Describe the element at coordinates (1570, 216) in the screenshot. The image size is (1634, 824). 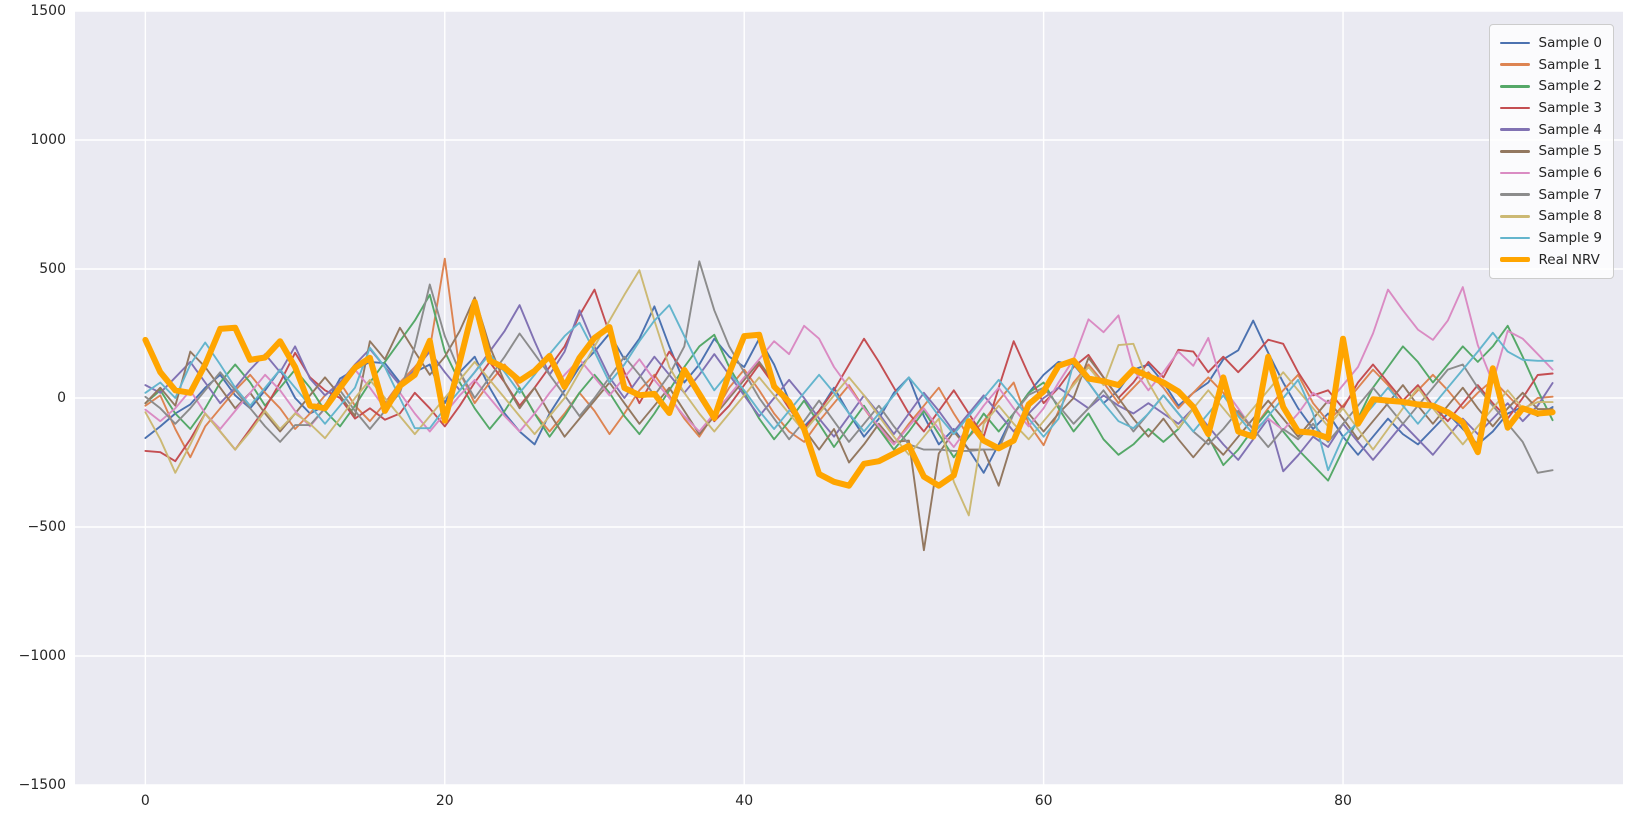
I see `legend-label: Sample 8` at that location.